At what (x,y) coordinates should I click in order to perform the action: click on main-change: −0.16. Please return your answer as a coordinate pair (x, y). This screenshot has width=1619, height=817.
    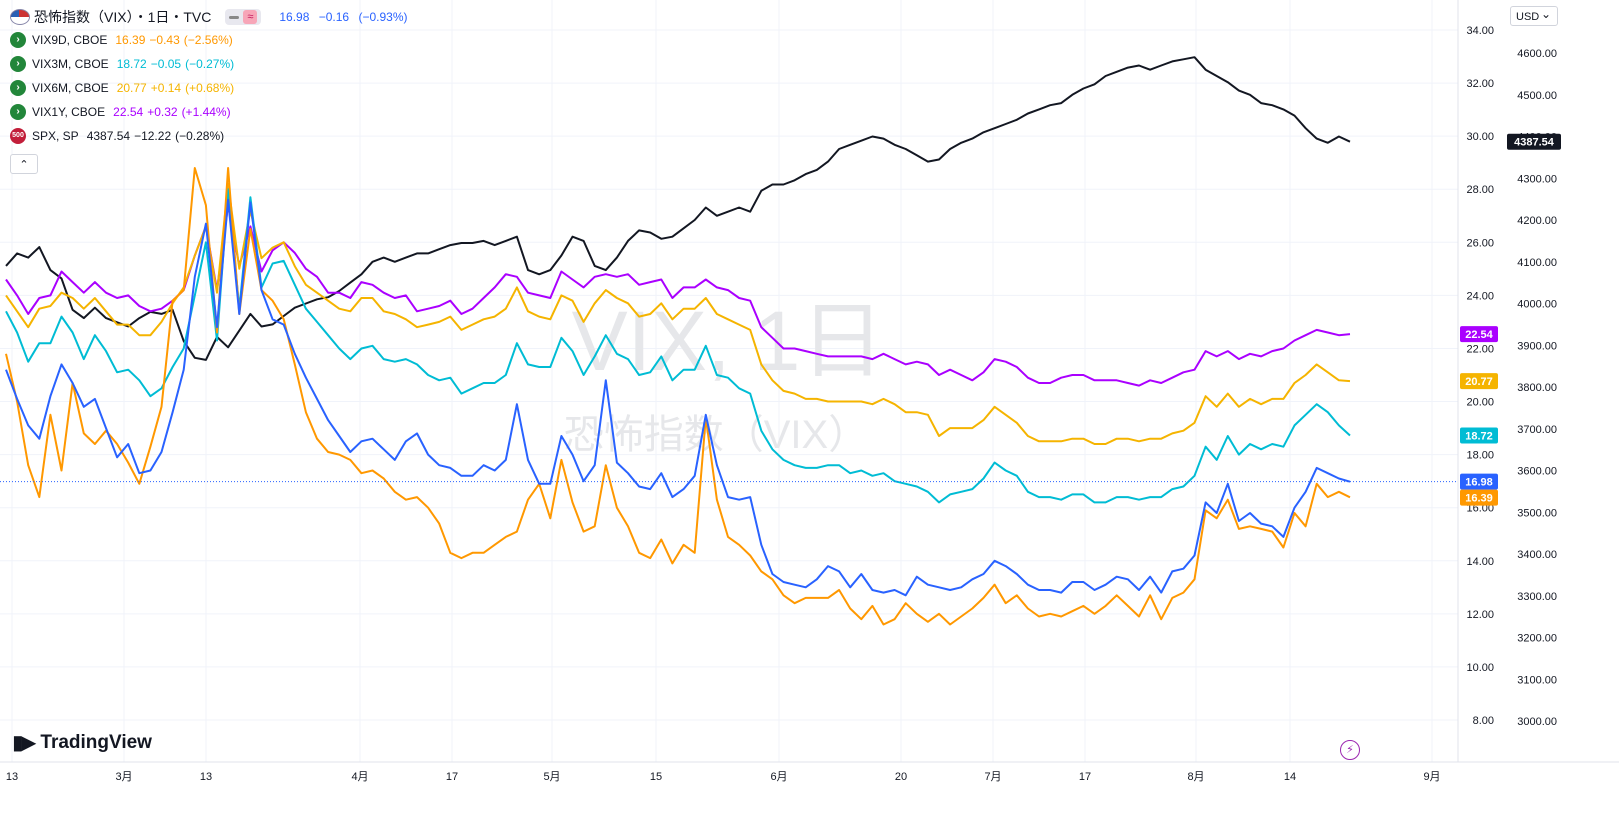
    Looking at the image, I should click on (334, 17).